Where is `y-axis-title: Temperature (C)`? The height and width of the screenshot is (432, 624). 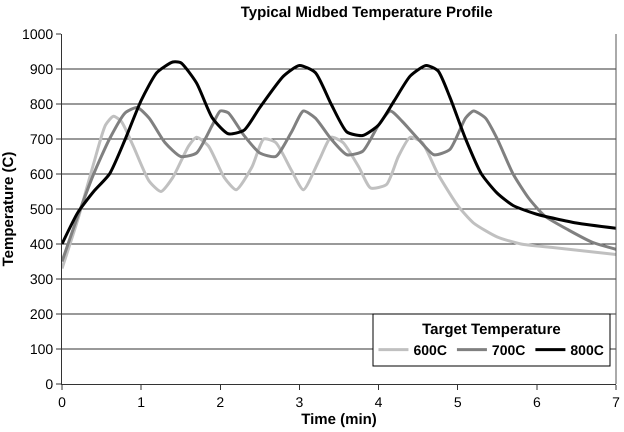
y-axis-title: Temperature (C) is located at coordinates (8, 209).